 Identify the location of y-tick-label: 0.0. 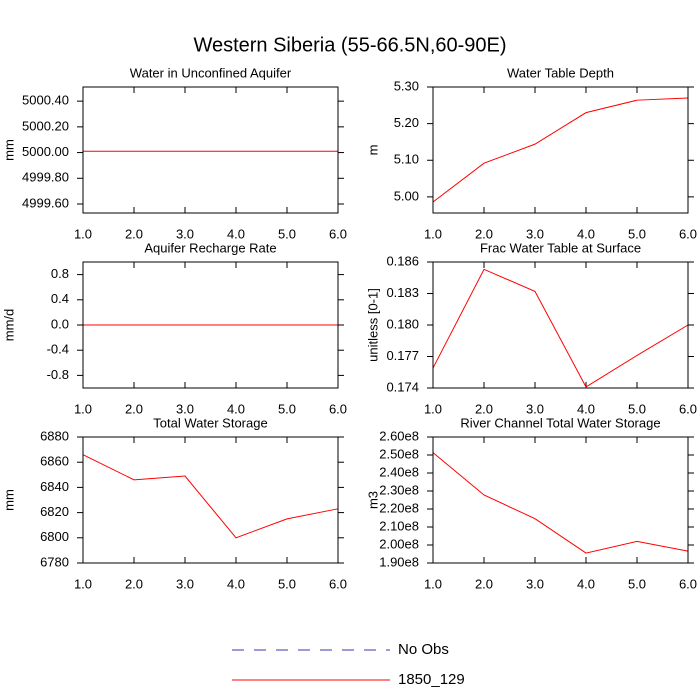
(60, 323).